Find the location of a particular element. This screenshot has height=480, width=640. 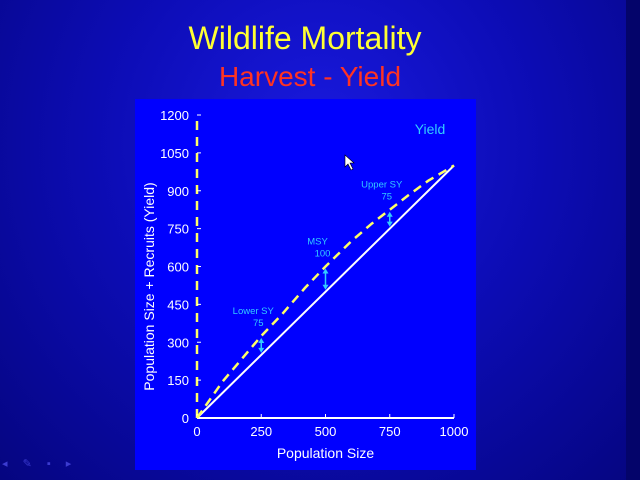

y-tick-label: 300 is located at coordinates (178, 342).